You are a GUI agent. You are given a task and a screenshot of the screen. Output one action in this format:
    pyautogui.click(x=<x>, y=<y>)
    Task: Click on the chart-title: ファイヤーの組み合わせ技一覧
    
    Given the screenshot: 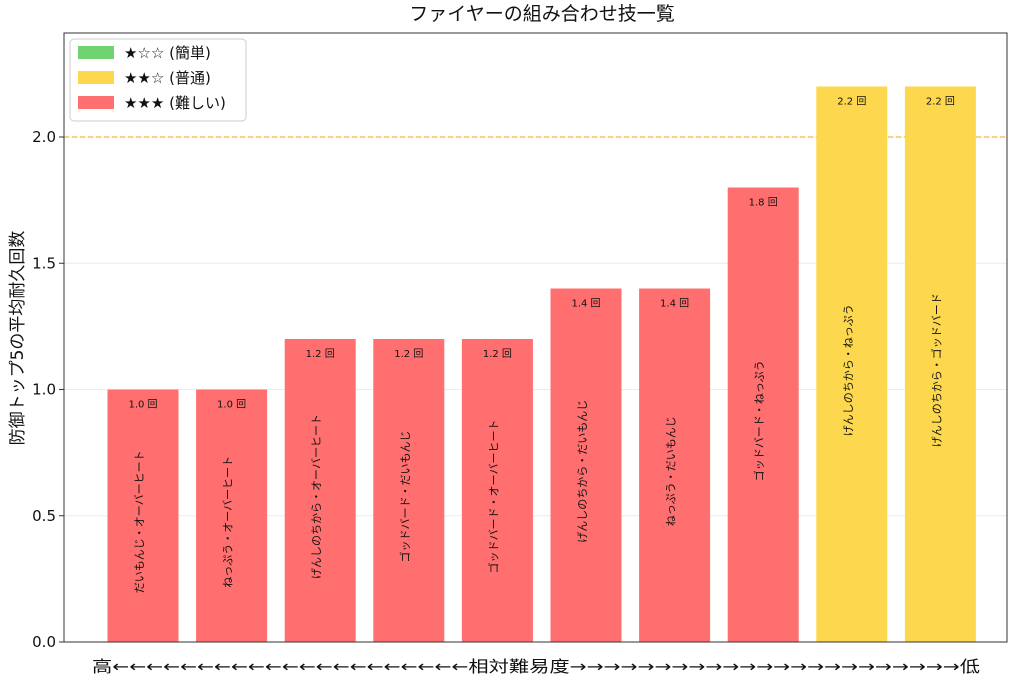 What is the action you would take?
    pyautogui.click(x=541, y=14)
    